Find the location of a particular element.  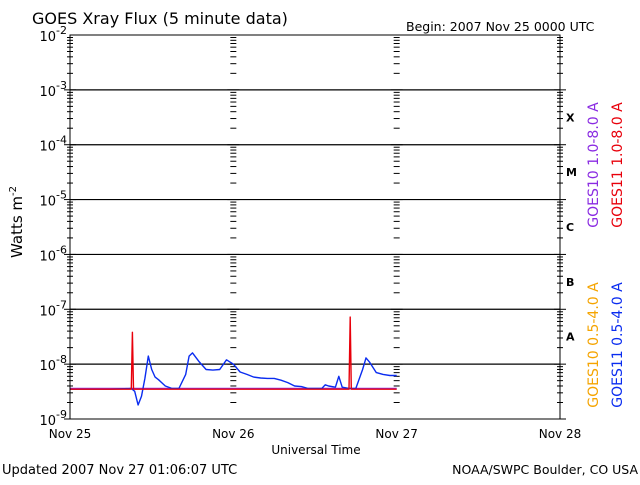

flare-class-labels: X M C B A is located at coordinates (571, 227).